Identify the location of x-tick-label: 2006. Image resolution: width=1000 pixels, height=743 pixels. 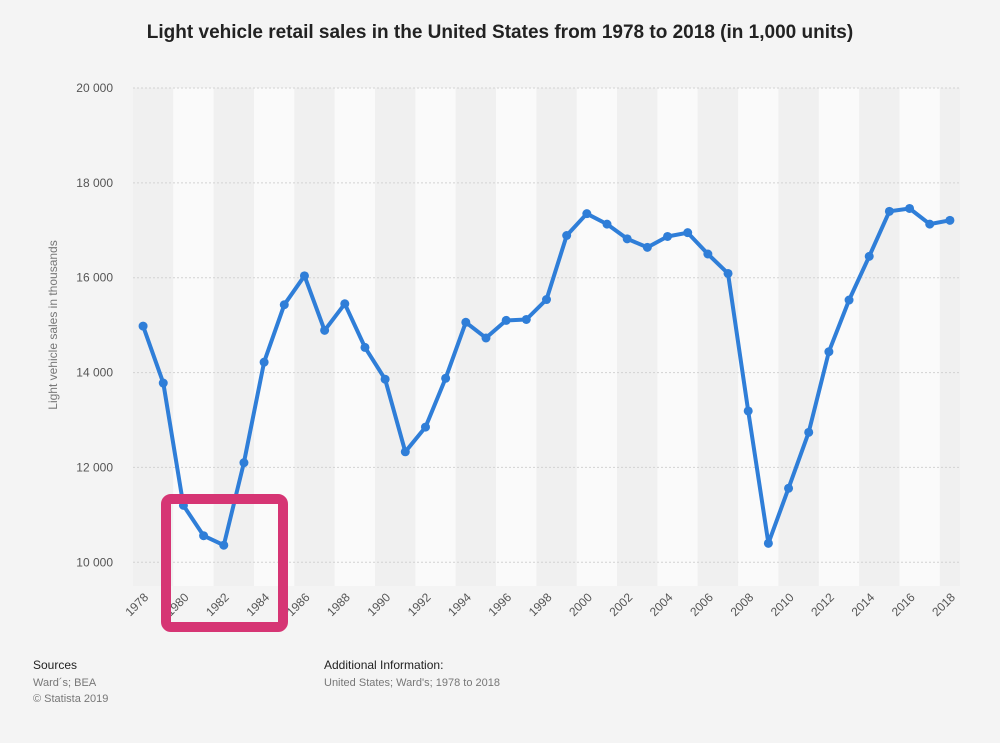
(701, 604).